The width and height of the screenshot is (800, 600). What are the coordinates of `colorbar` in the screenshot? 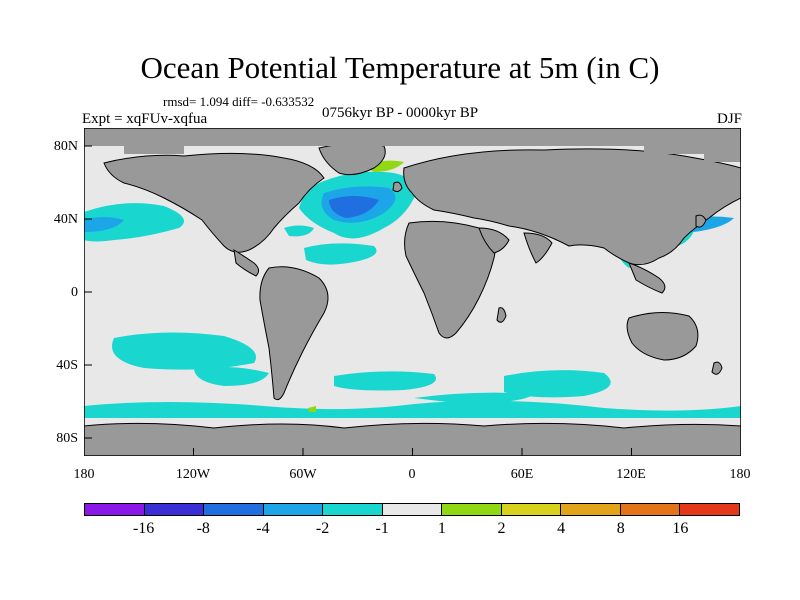 It's located at (412, 509).